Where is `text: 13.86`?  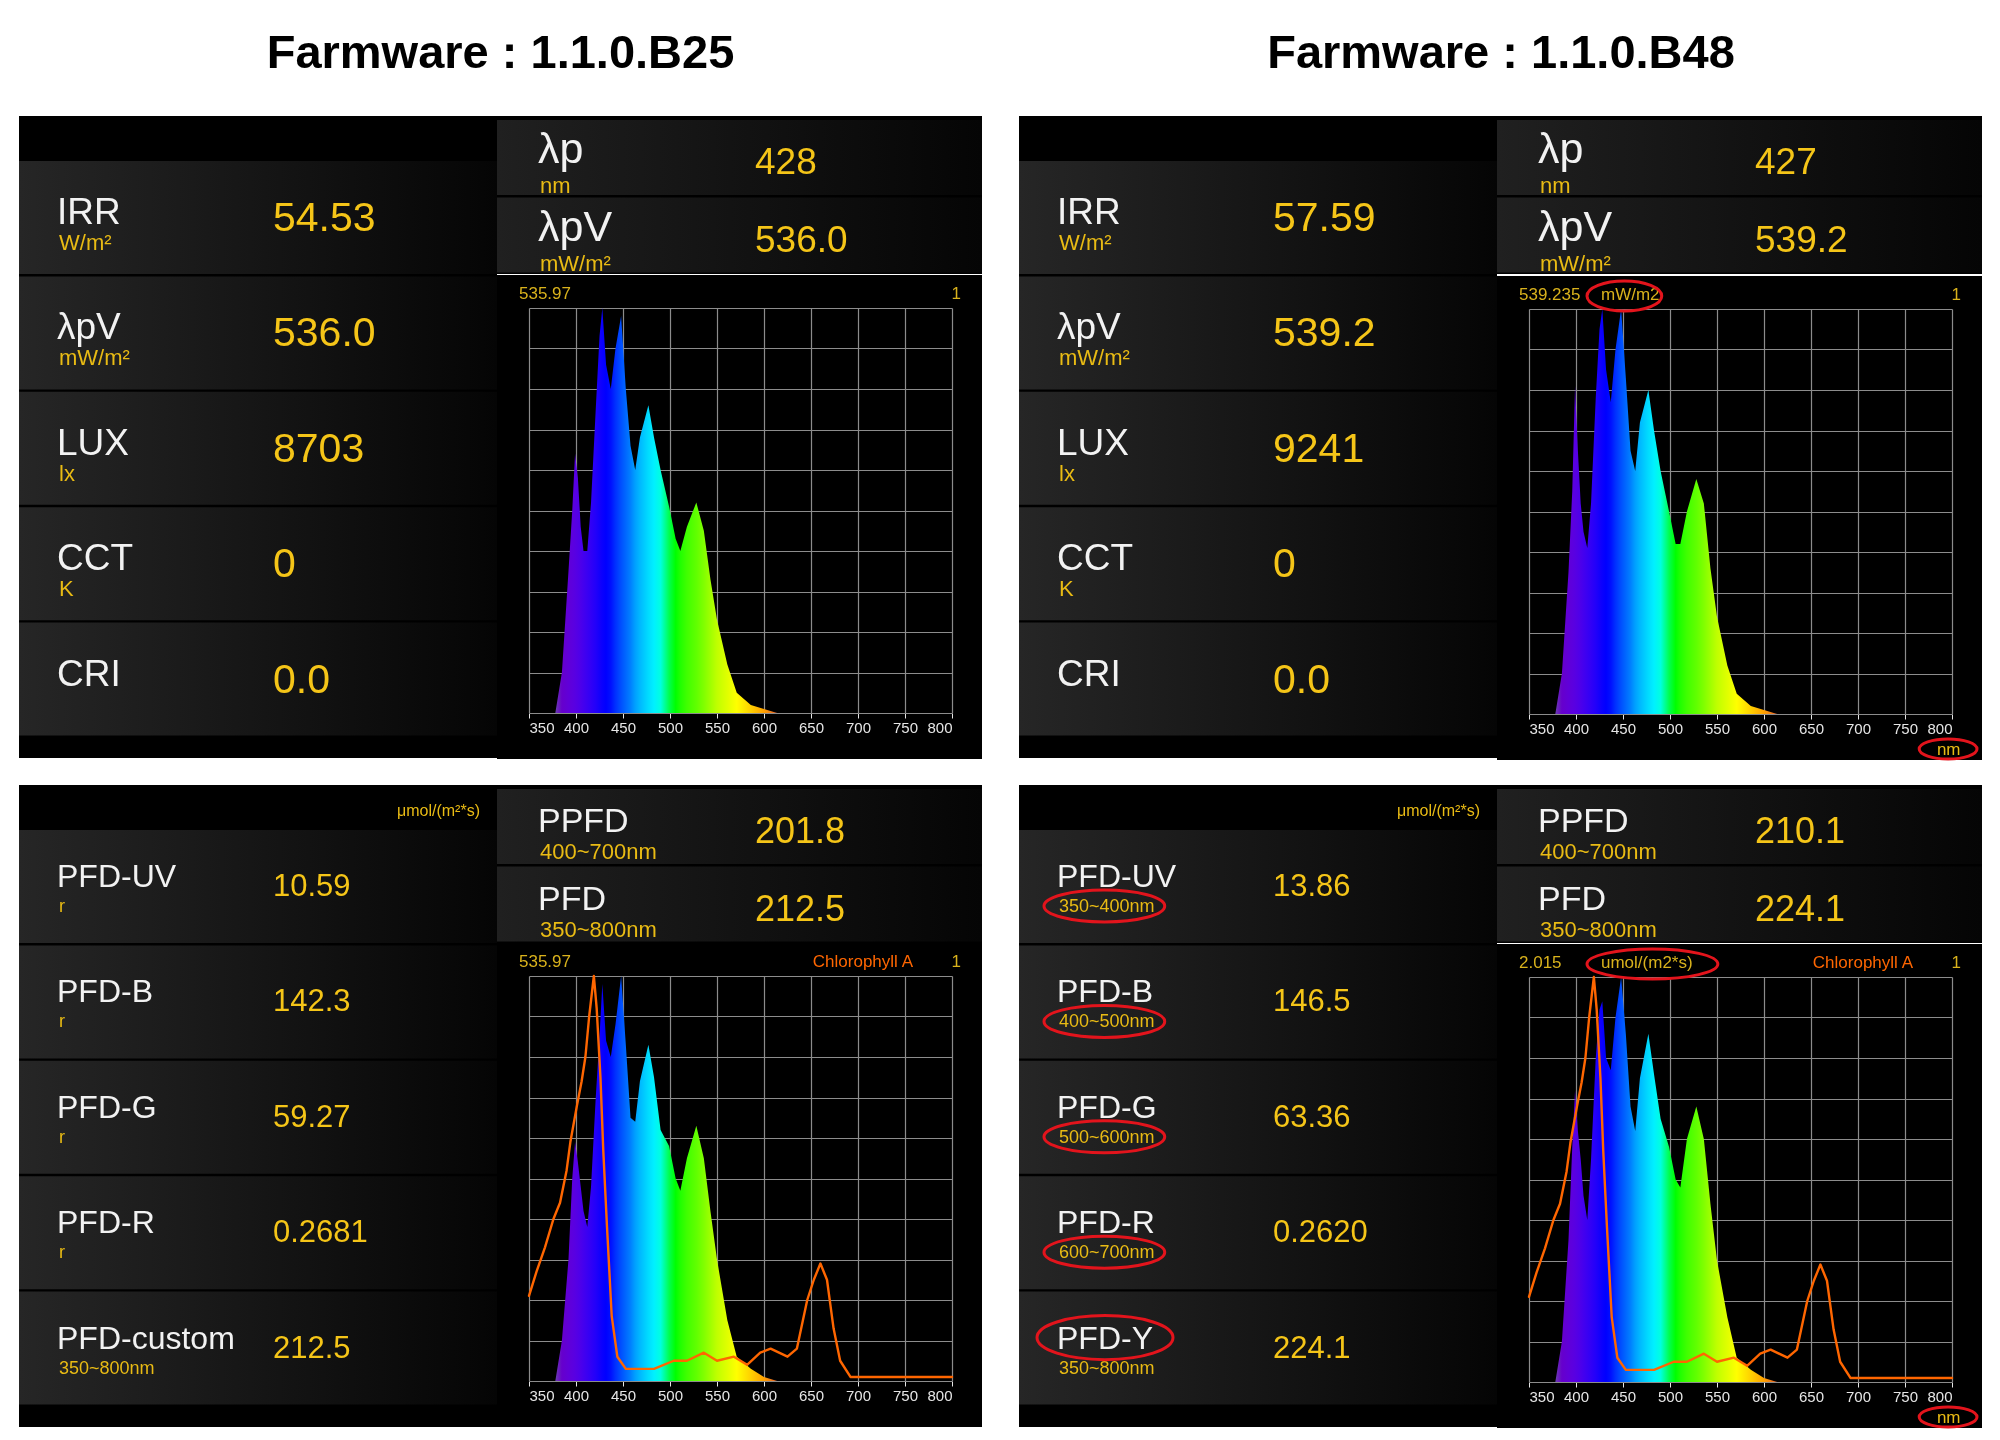 text: 13.86 is located at coordinates (1312, 885).